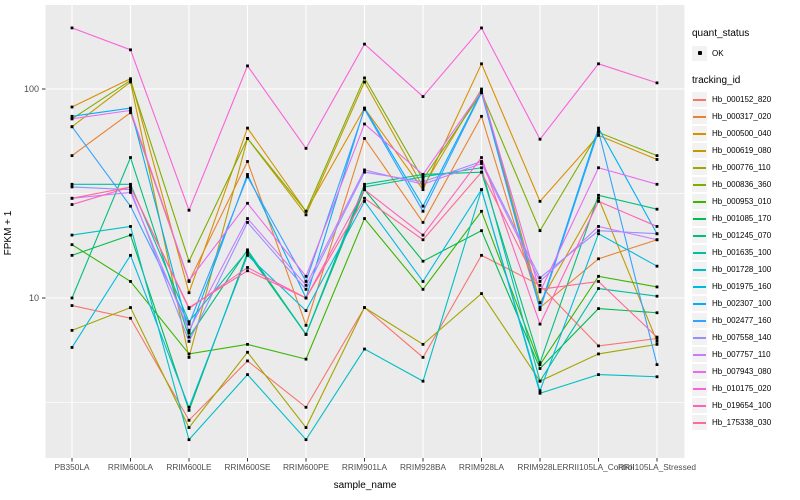 The image size is (800, 500). Describe the element at coordinates (746, 167) in the screenshot. I see `legend-entry-Hb_000776_110: Hb_000776_110` at that location.